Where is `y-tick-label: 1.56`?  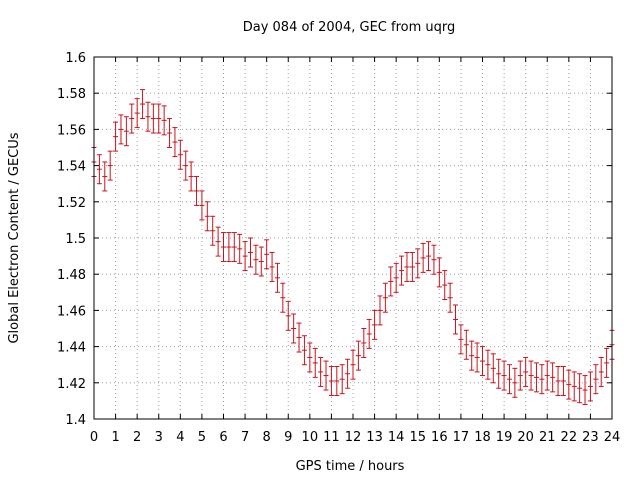 y-tick-label: 1.56 is located at coordinates (71, 130).